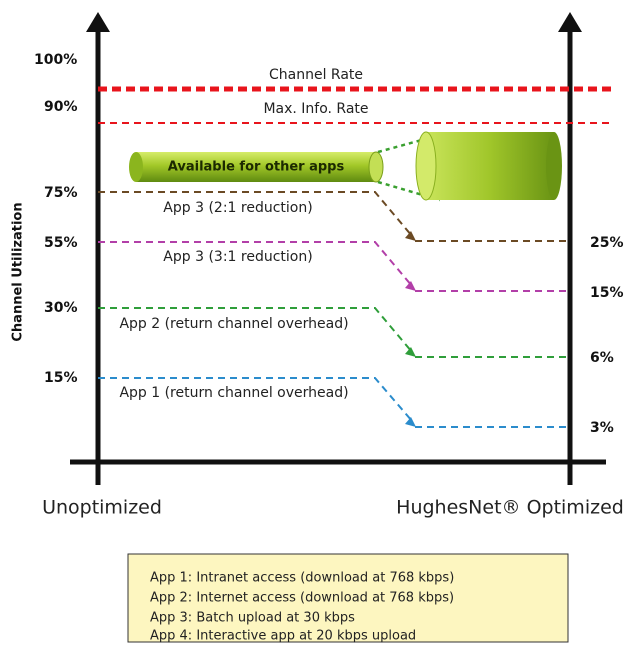  What do you see at coordinates (602, 428) in the screenshot?
I see `level-label: 3%` at bounding box center [602, 428].